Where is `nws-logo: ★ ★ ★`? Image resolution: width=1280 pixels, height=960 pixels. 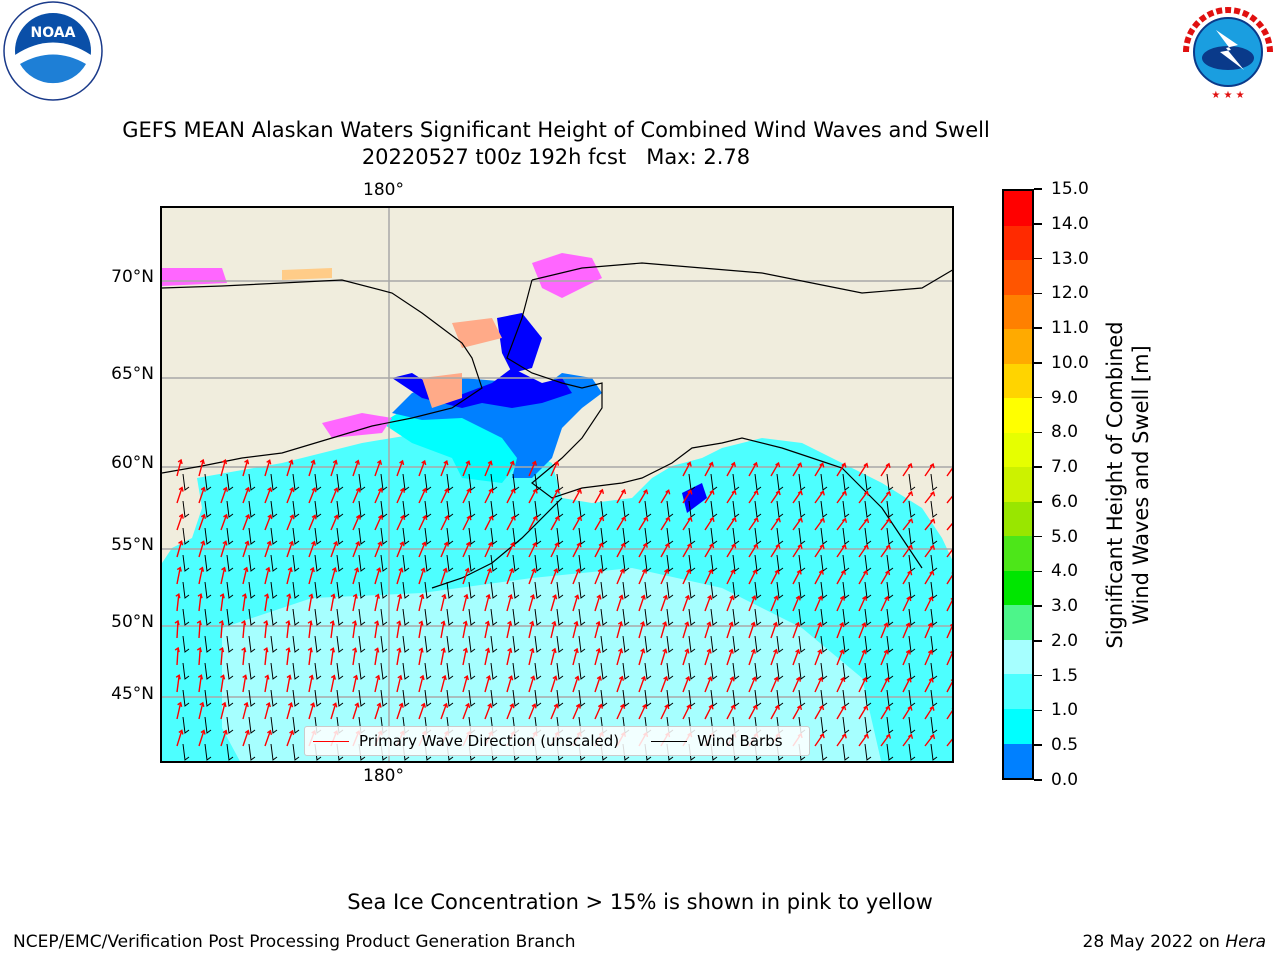 nws-logo: ★ ★ ★ is located at coordinates (1228, 52).